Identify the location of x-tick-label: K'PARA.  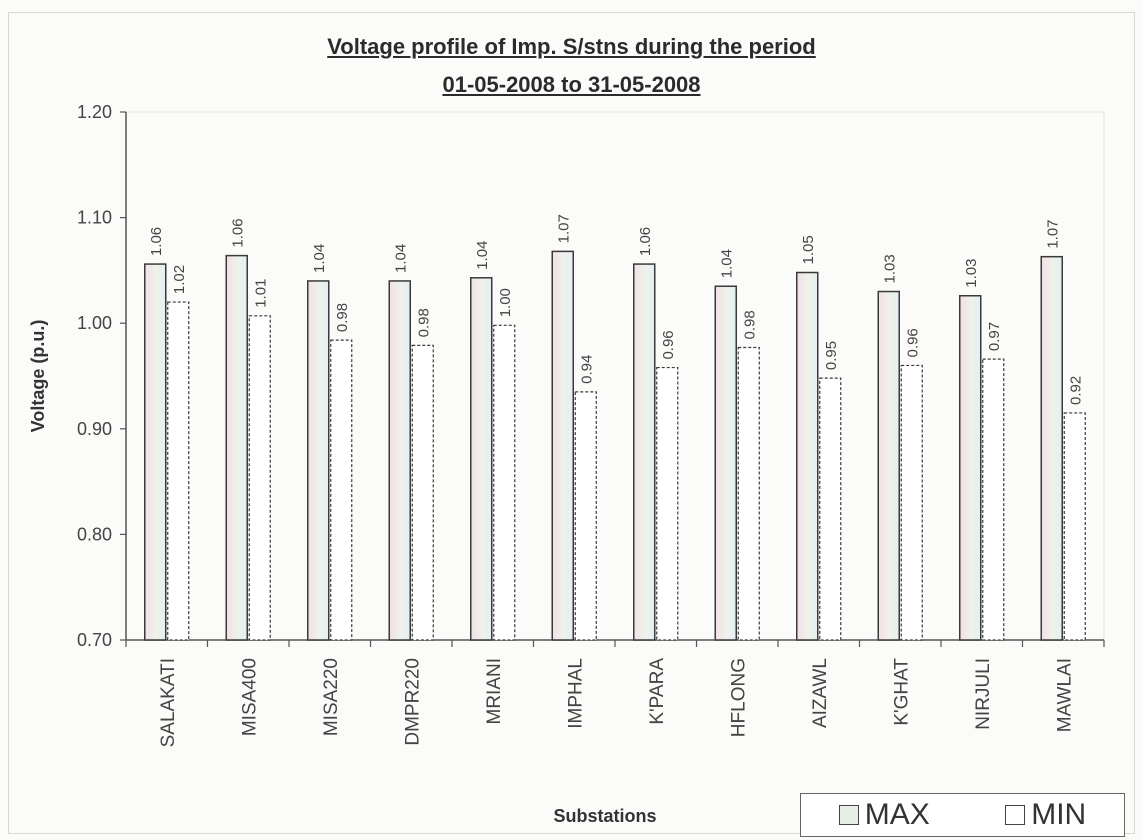
(657, 691).